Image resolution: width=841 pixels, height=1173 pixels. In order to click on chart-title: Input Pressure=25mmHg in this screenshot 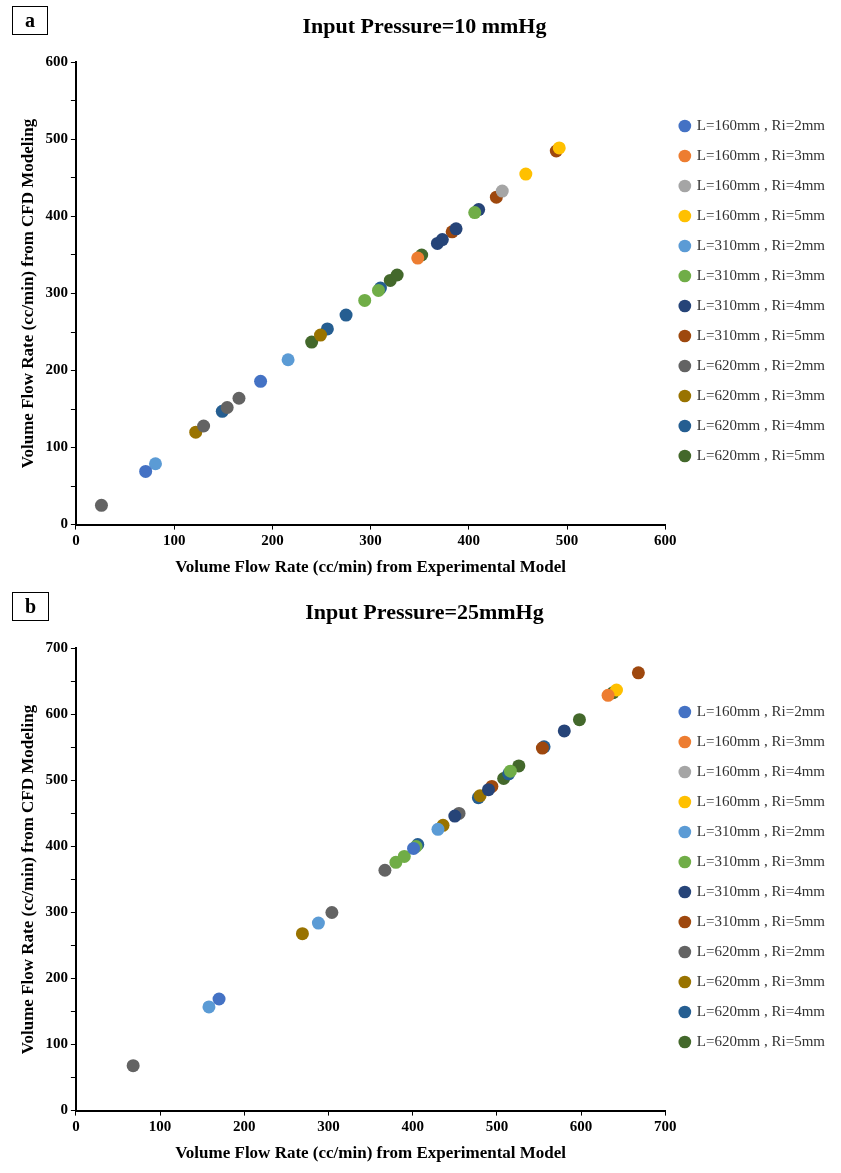, I will do `click(424, 611)`.